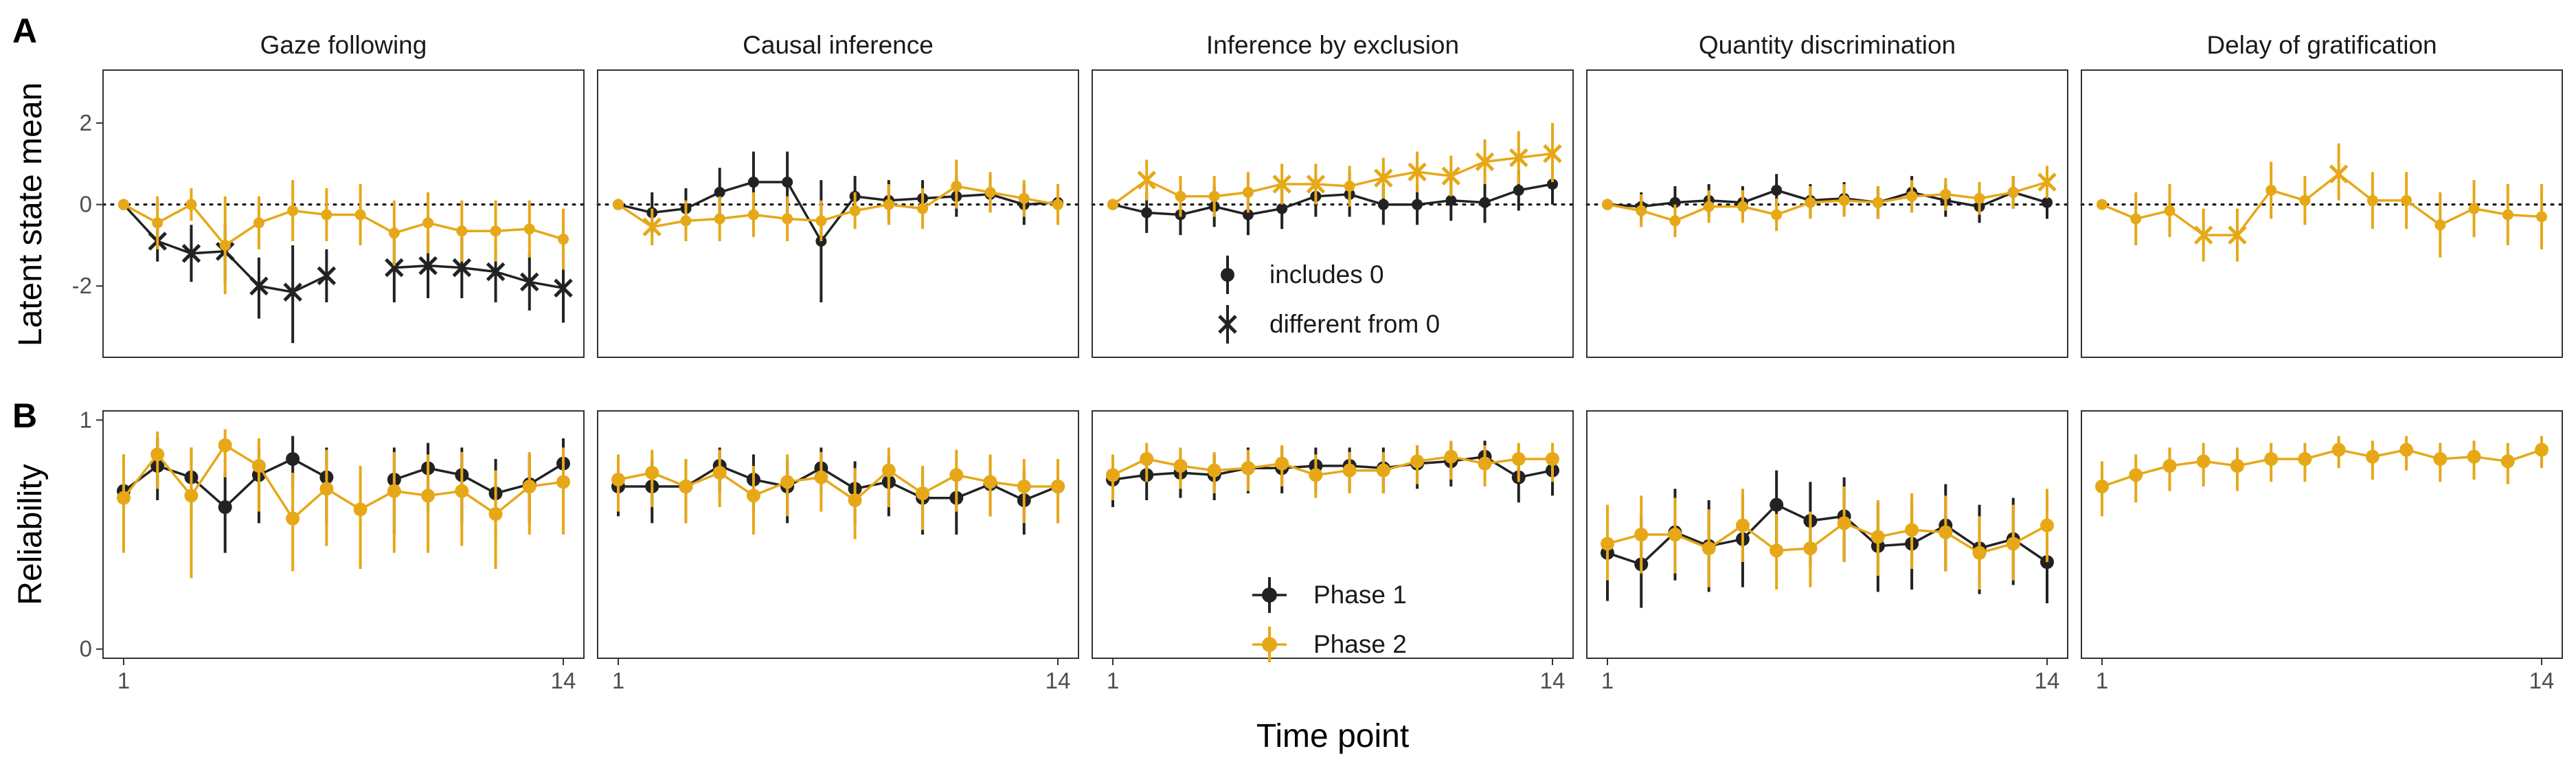 The image size is (2576, 773). Describe the element at coordinates (1269, 644) in the screenshot. I see `legend-key-phase-2-point` at that location.